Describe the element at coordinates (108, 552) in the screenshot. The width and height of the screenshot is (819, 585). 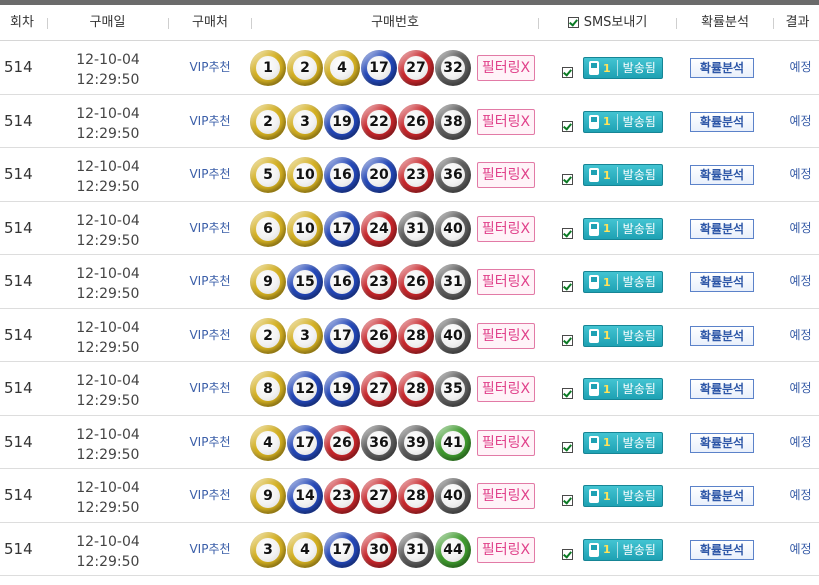
I see `date-cell: 12-10-04 12:29:50` at that location.